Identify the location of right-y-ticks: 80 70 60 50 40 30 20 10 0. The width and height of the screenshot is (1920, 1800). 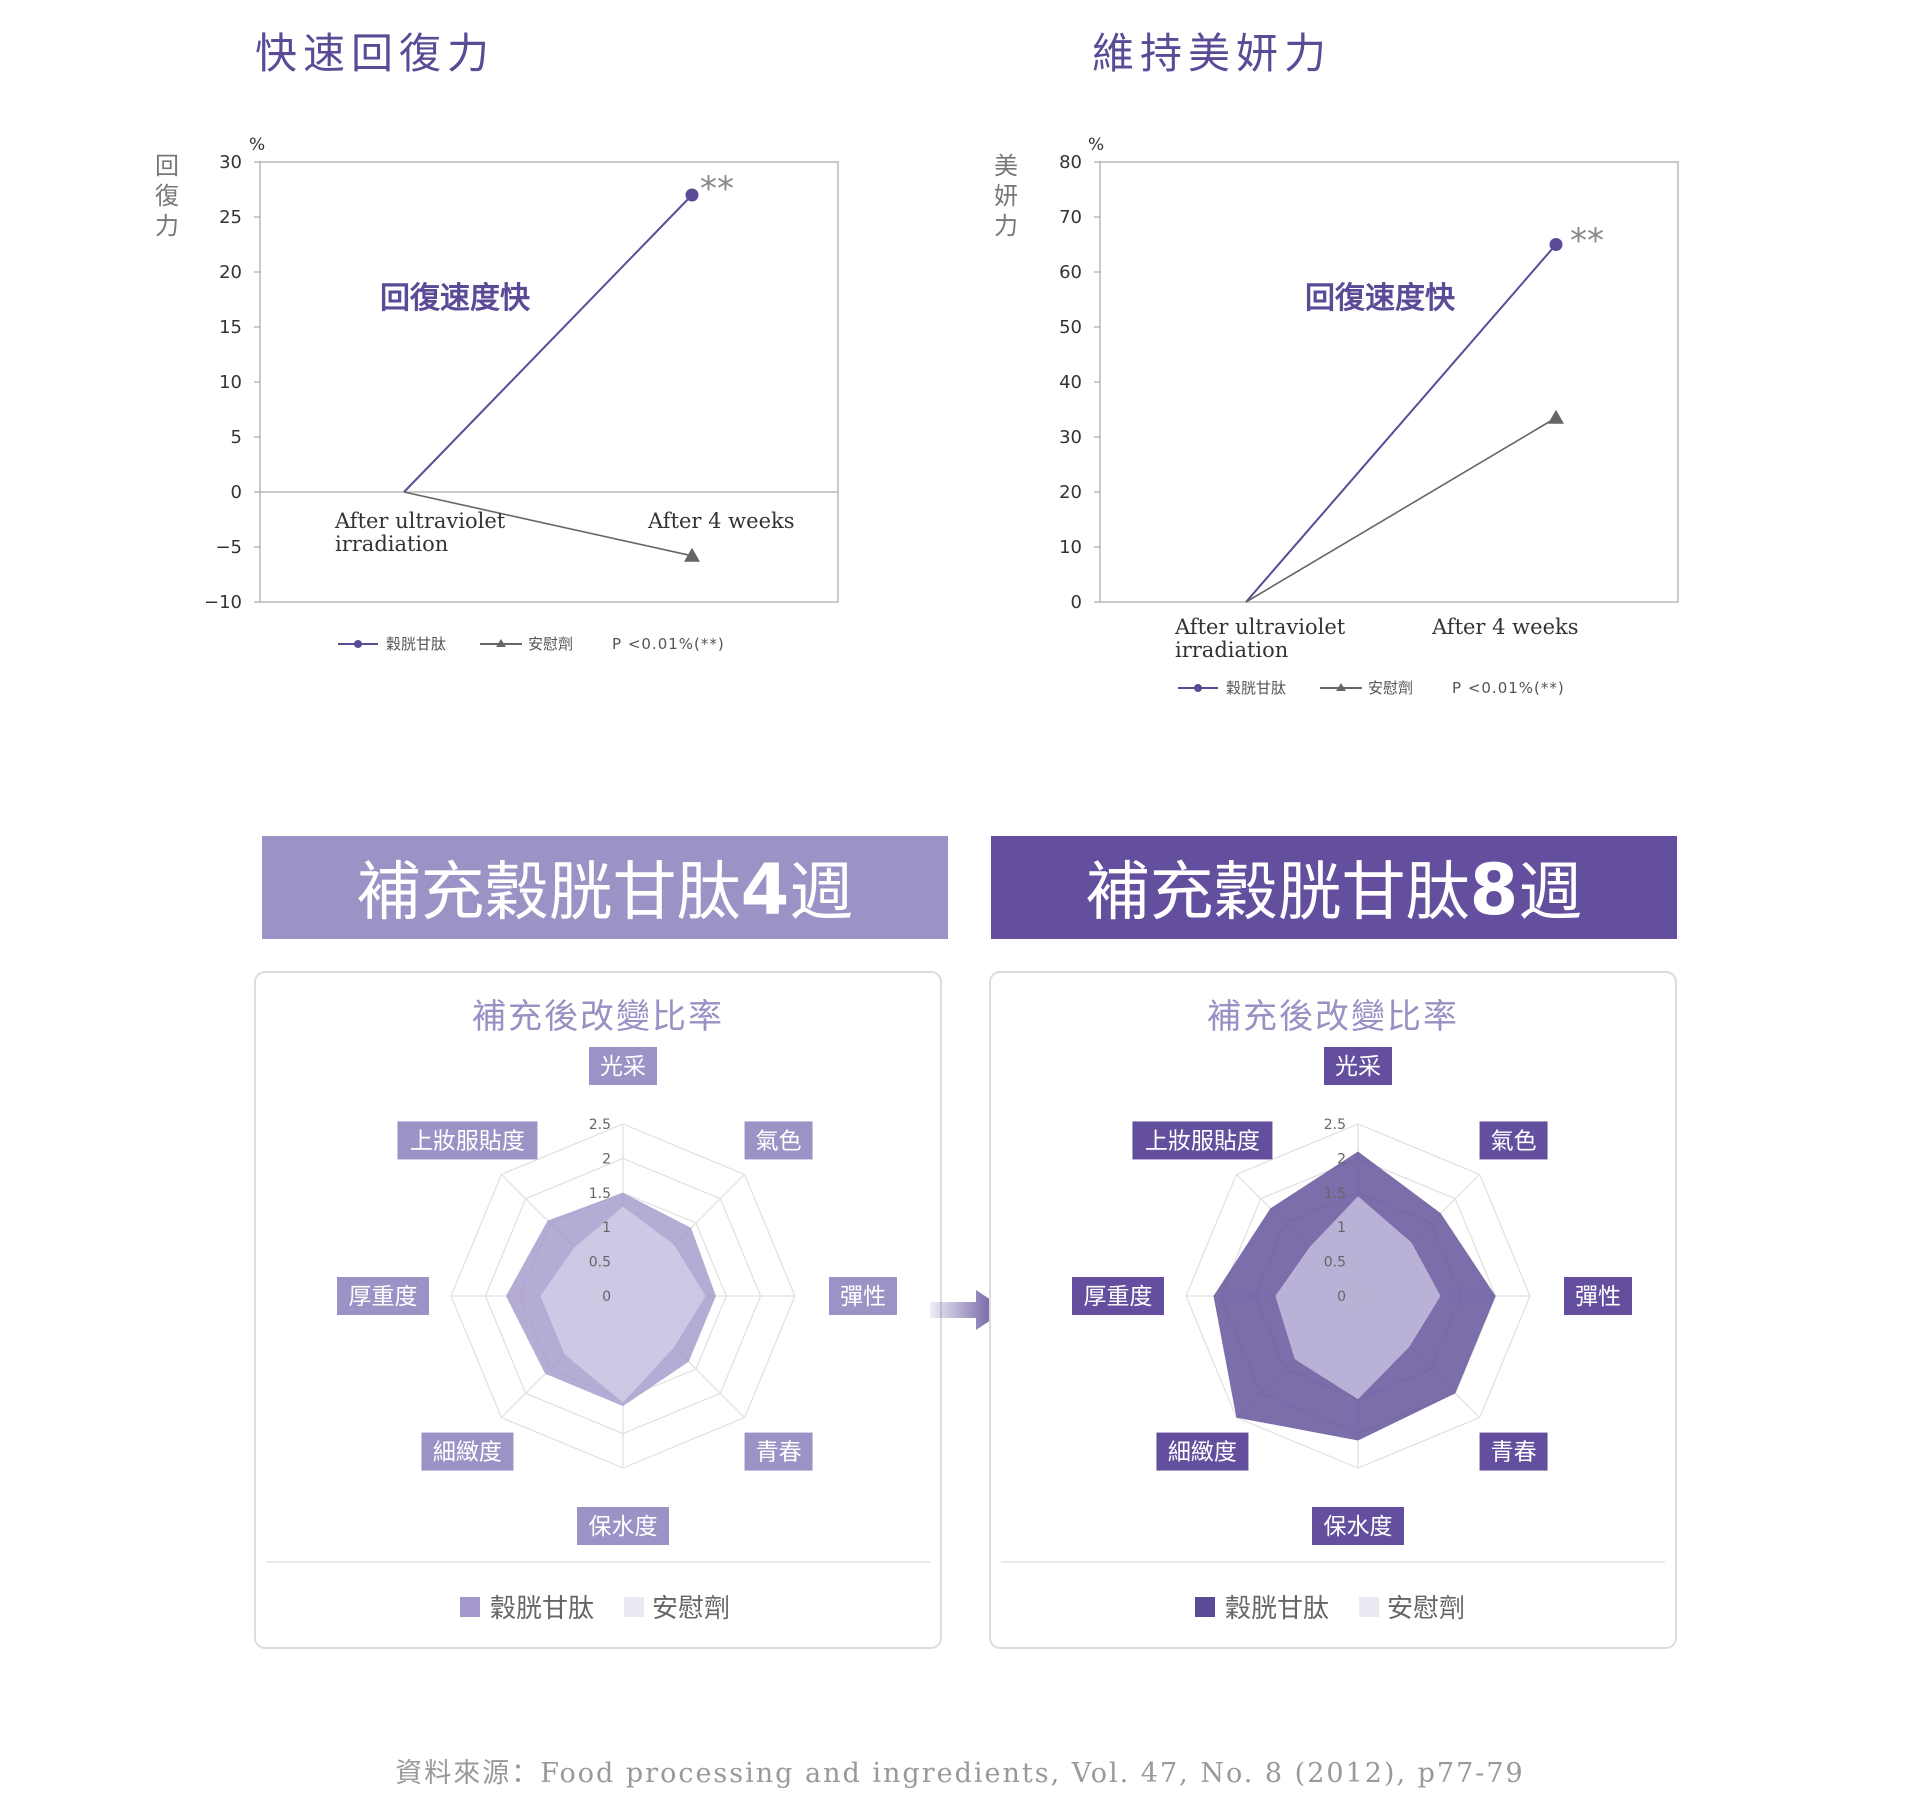
(1079, 382).